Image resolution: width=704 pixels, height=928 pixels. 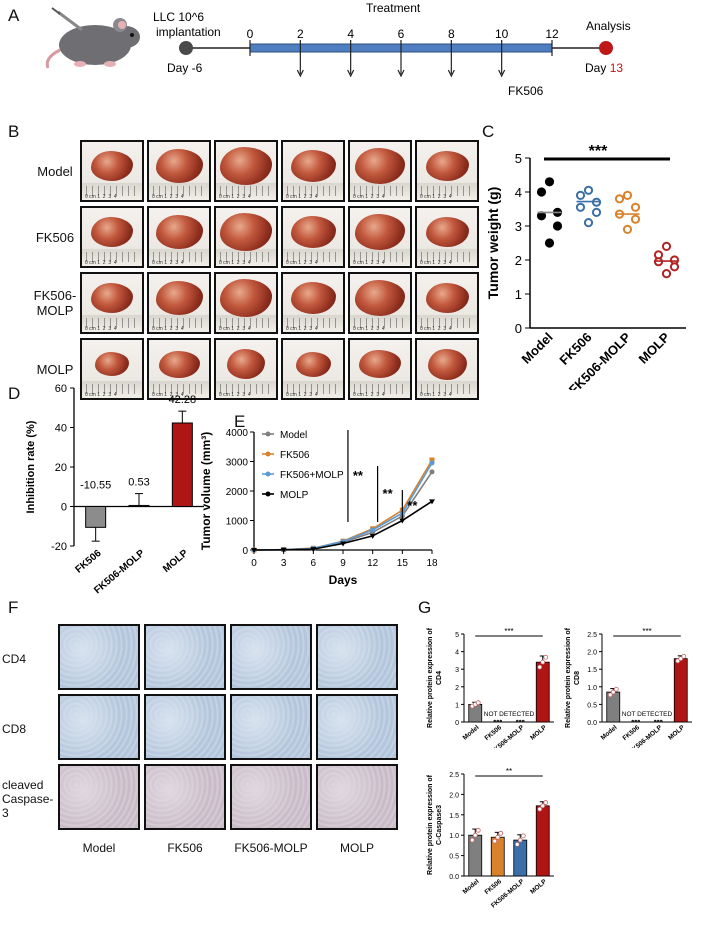 I want to click on panel-label-b: B, so click(x=14, y=131).